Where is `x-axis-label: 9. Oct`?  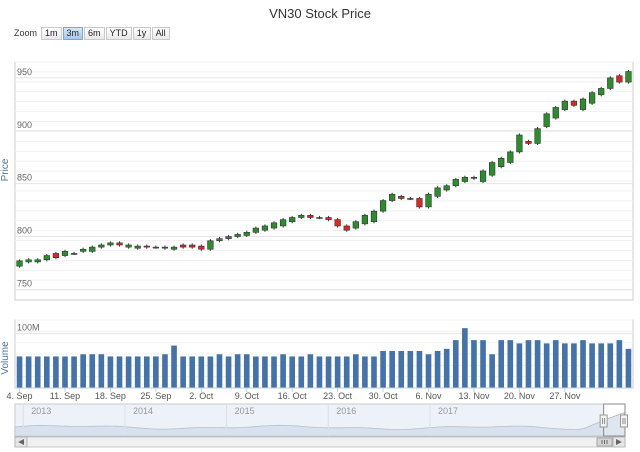 x-axis-label: 9. Oct is located at coordinates (247, 396).